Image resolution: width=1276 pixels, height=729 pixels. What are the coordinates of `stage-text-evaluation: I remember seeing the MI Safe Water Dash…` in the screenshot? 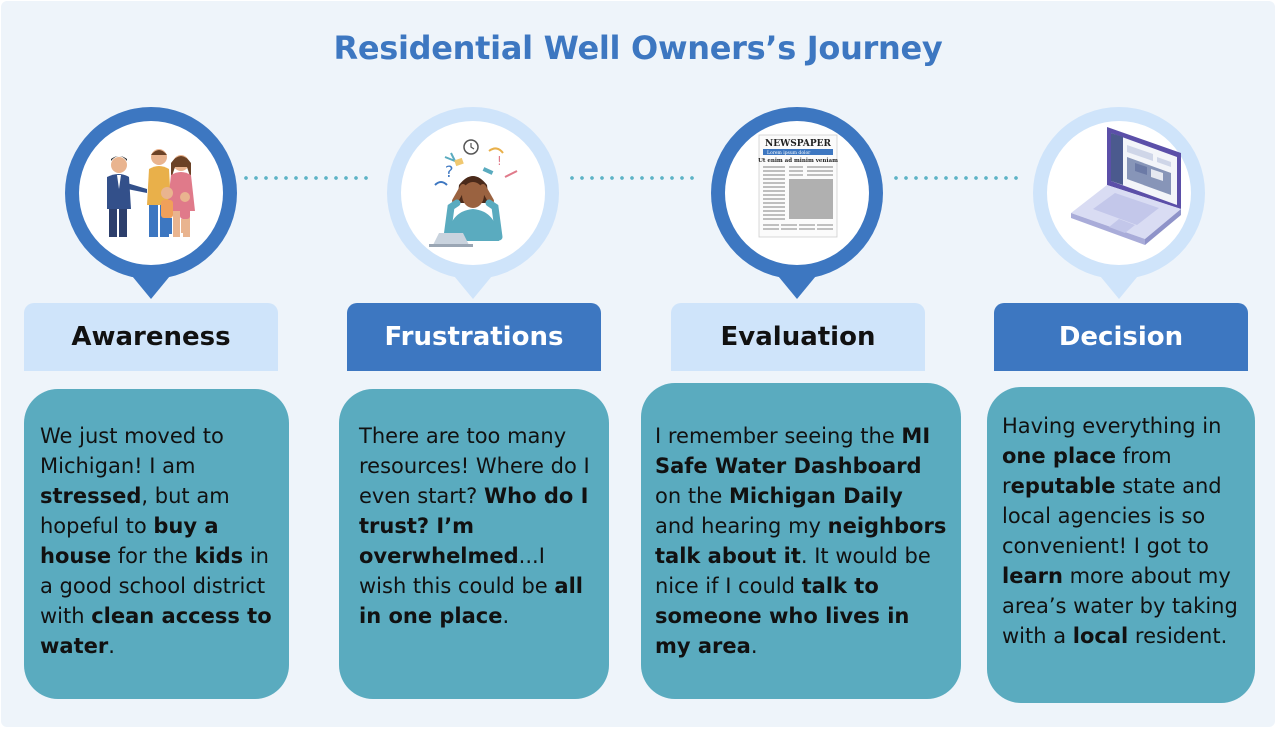 It's located at (802, 541).